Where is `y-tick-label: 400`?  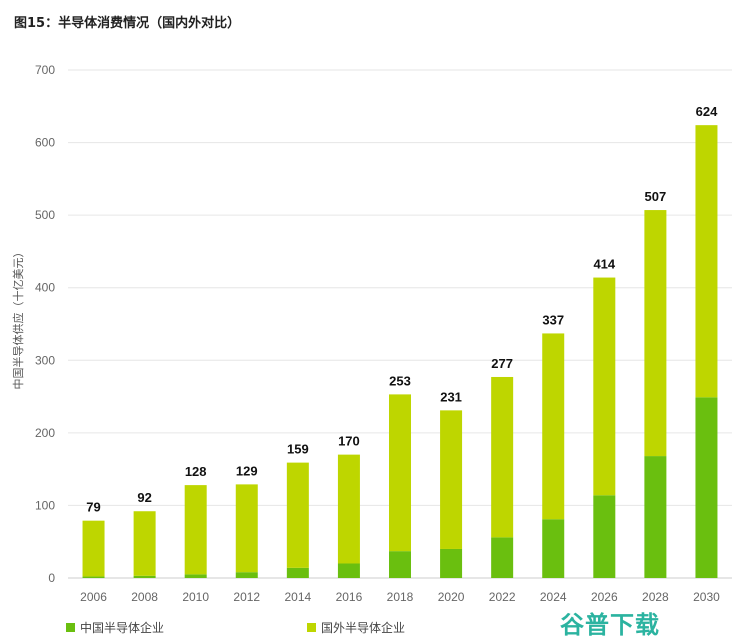 y-tick-label: 400 is located at coordinates (45, 288).